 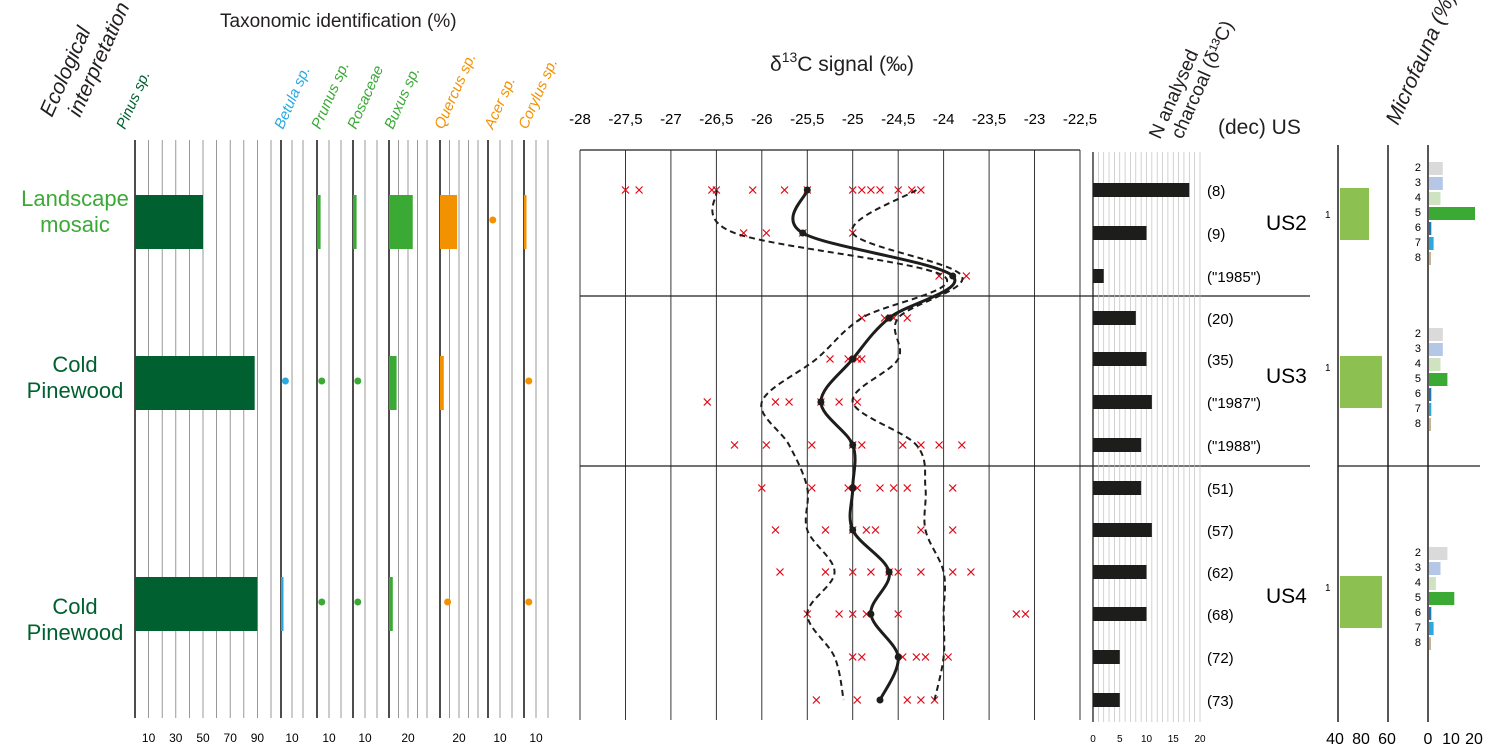 What do you see at coordinates (874, 445) in the screenshot?
I see `d13c-mean-line` at bounding box center [874, 445].